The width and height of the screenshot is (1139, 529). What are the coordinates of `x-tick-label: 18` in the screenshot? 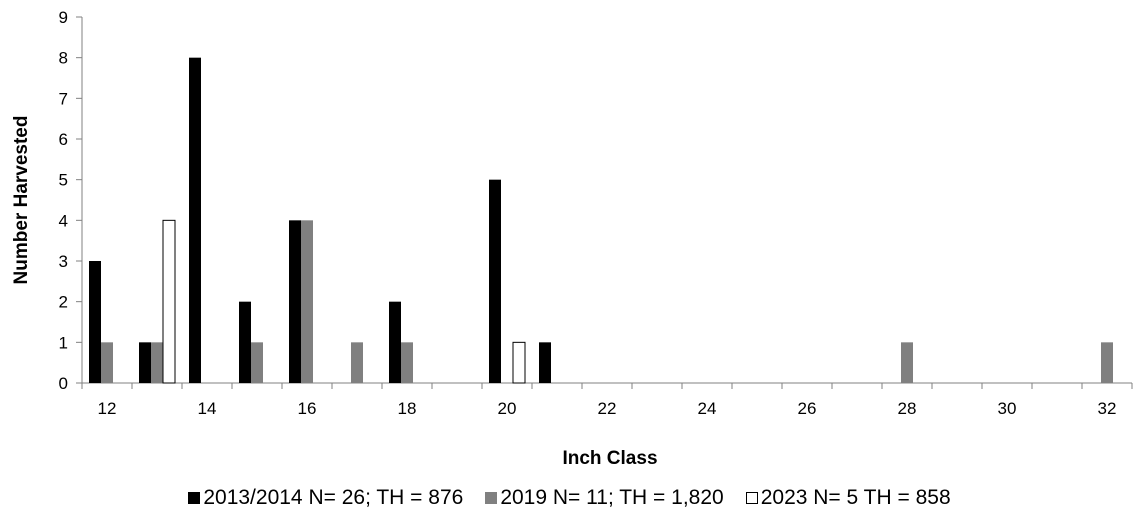 It's located at (407, 408).